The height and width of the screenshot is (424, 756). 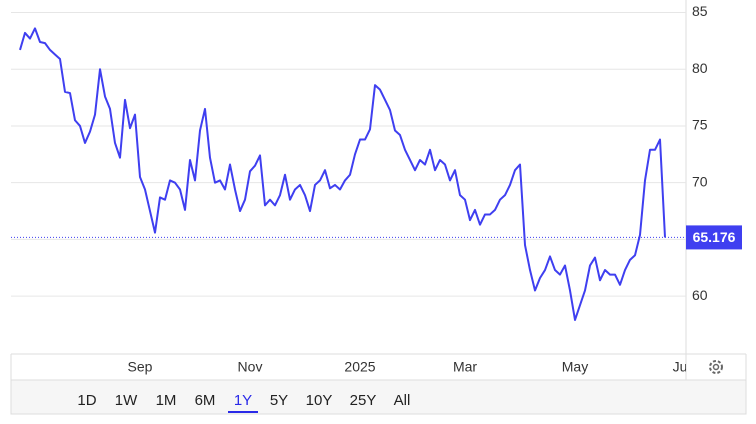 I want to click on range-button: 1D, so click(x=86, y=400).